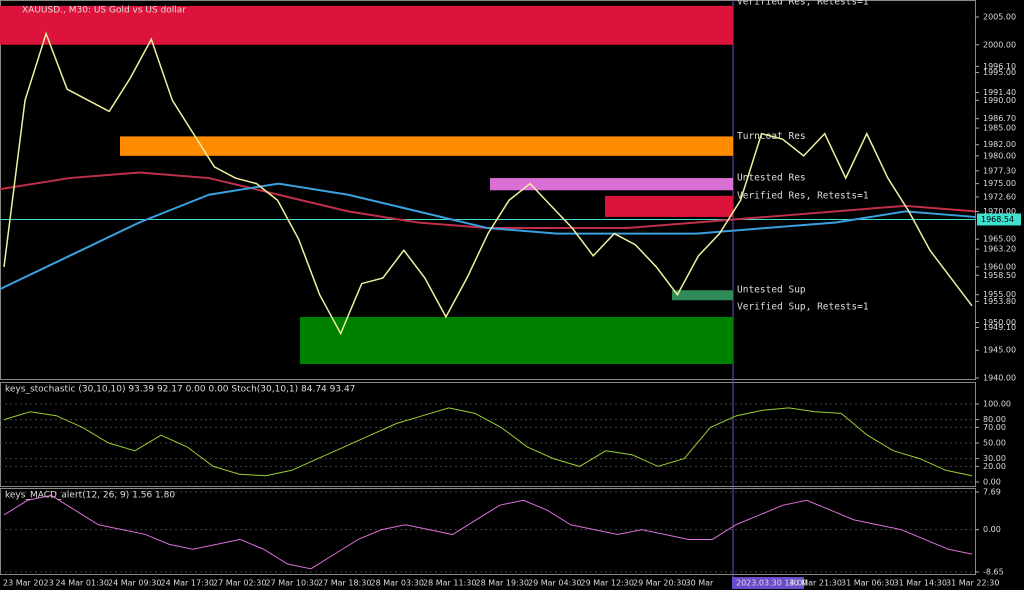  What do you see at coordinates (999, 155) in the screenshot?
I see `axis-label: 1980.00` at bounding box center [999, 155].